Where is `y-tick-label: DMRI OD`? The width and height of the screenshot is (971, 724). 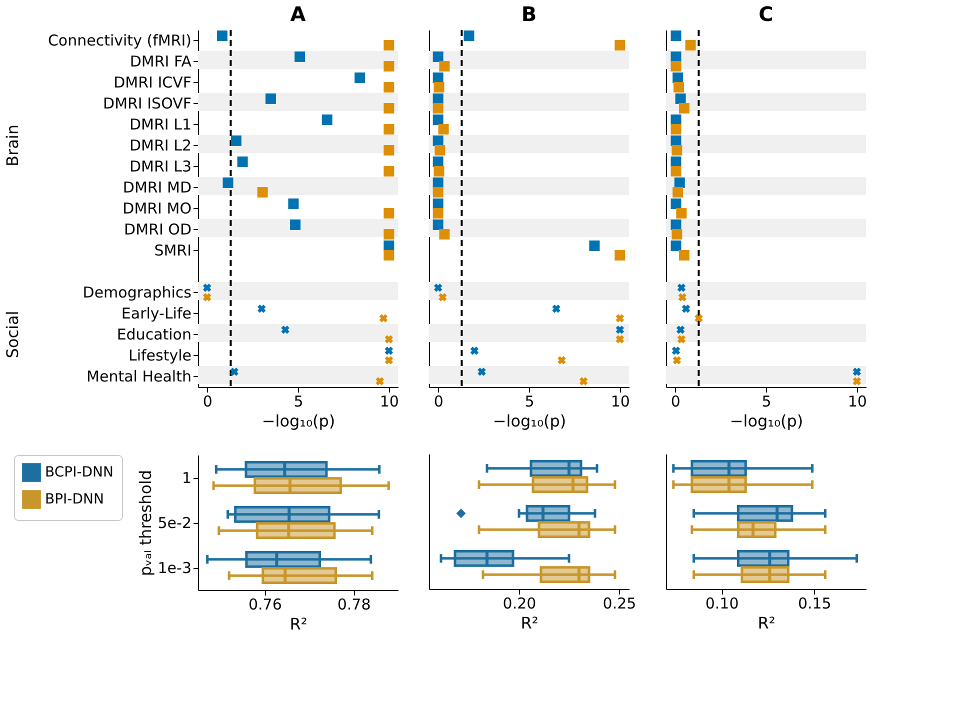
y-tick-label: DMRI OD is located at coordinates (158, 229).